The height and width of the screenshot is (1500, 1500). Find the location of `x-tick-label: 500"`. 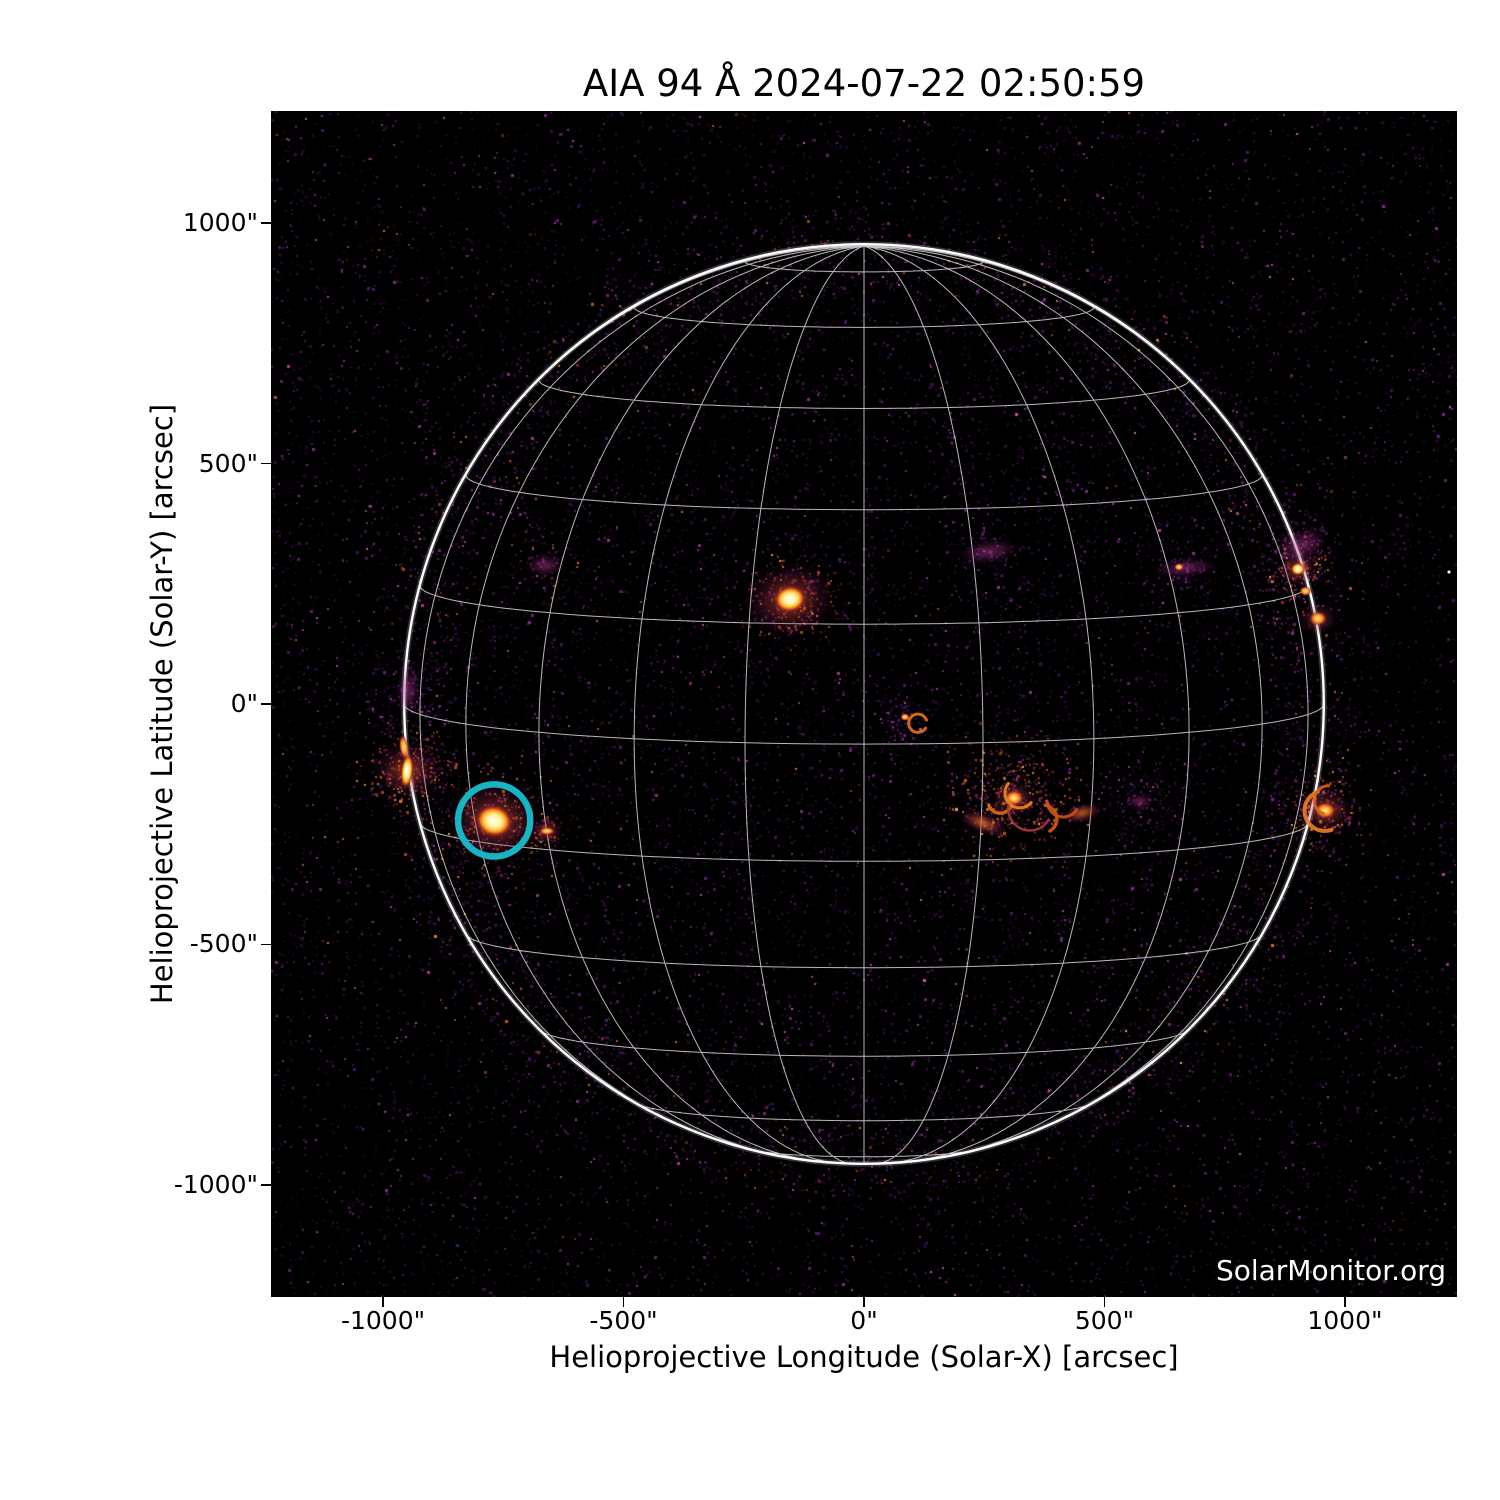

x-tick-label: 500" is located at coordinates (1104, 1320).